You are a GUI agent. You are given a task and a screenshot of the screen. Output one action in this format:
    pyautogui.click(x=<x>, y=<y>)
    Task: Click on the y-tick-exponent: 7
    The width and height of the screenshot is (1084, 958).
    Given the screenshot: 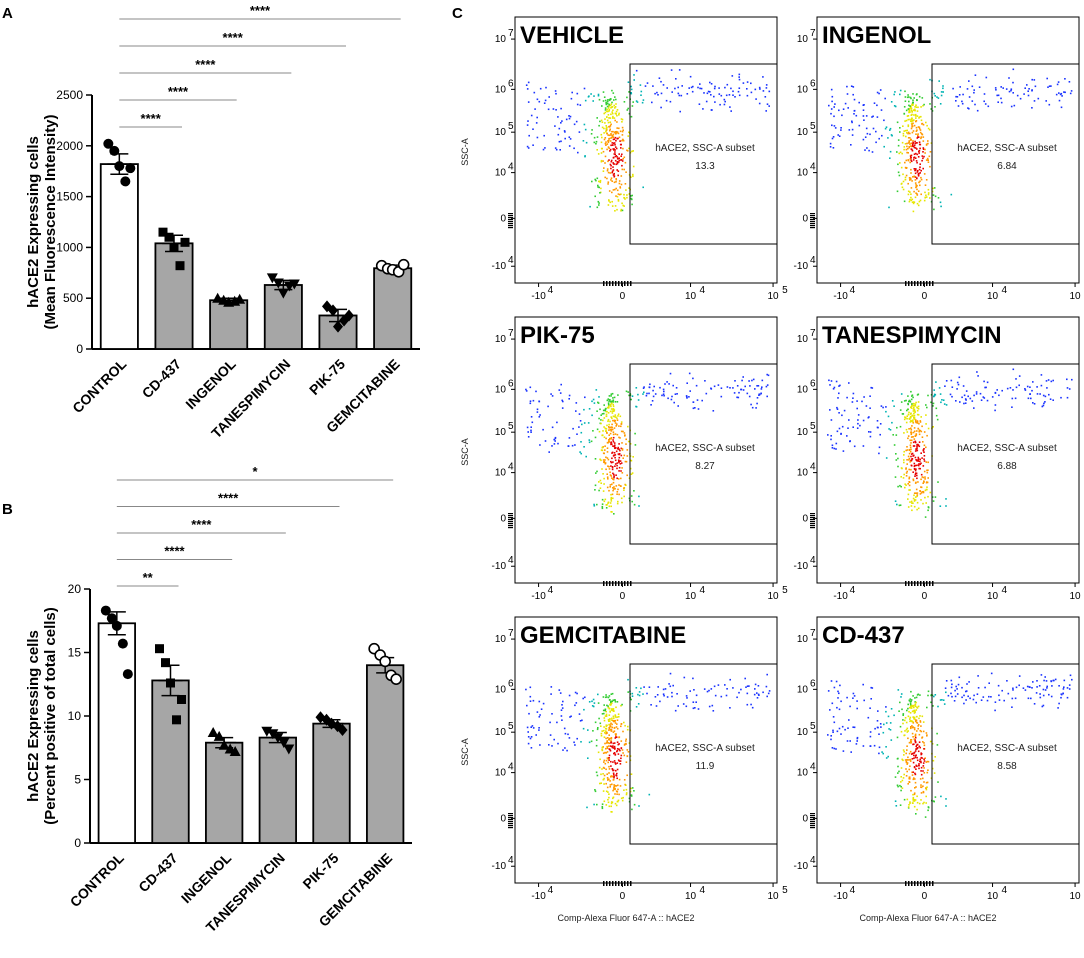 What is the action you would take?
    pyautogui.click(x=813, y=633)
    